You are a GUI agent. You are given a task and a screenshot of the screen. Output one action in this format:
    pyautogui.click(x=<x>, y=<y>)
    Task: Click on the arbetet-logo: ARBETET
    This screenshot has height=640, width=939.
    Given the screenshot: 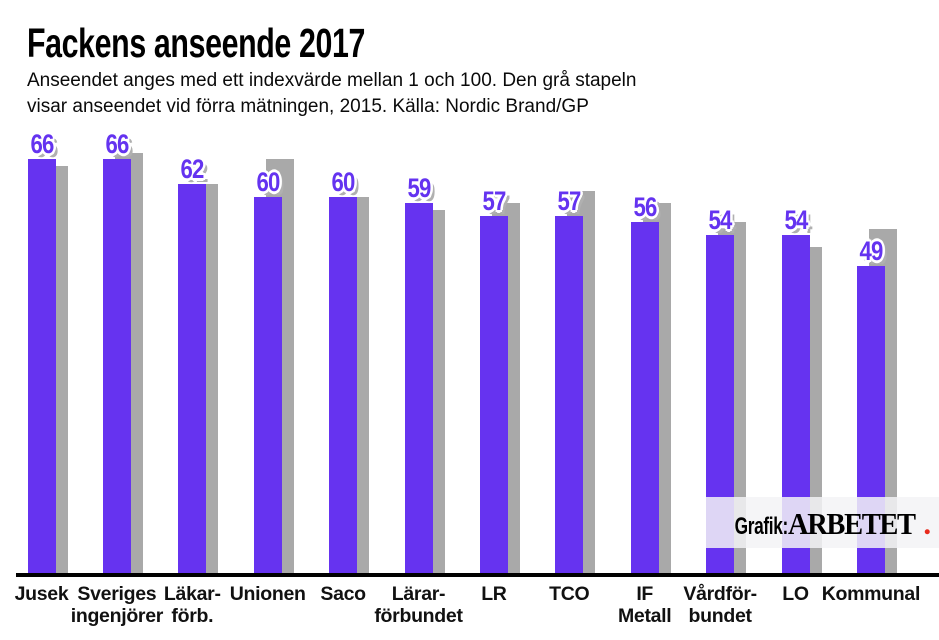 What is the action you would take?
    pyautogui.click(x=851, y=523)
    